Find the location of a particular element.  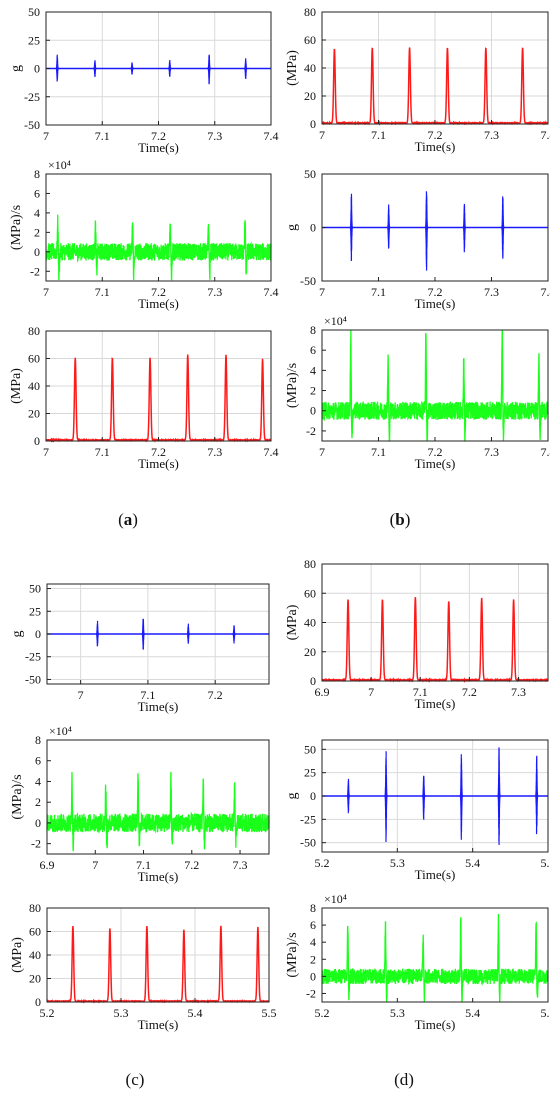

y-tick-label: -25 is located at coordinates (308, 819).